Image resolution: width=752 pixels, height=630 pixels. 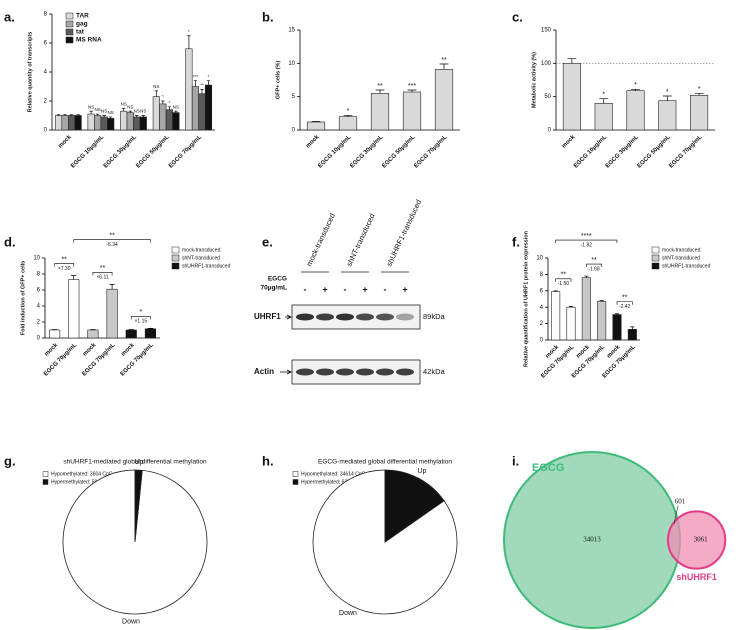 What do you see at coordinates (403, 233) in the screenshot?
I see `group-label: shUHRF1-transduced` at bounding box center [403, 233].